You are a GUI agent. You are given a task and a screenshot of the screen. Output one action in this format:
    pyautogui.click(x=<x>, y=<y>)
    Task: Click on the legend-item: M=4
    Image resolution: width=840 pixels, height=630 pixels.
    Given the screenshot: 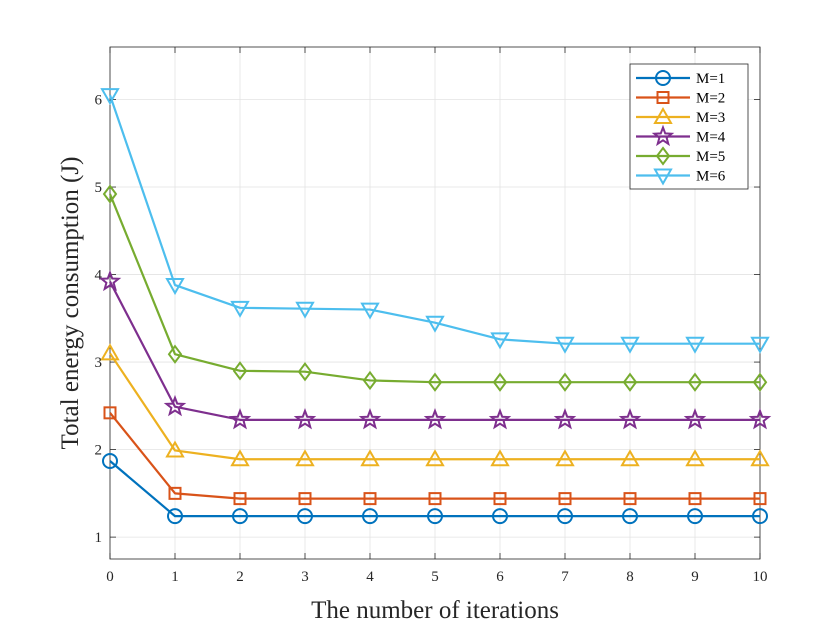 What is the action you would take?
    pyautogui.click(x=681, y=135)
    